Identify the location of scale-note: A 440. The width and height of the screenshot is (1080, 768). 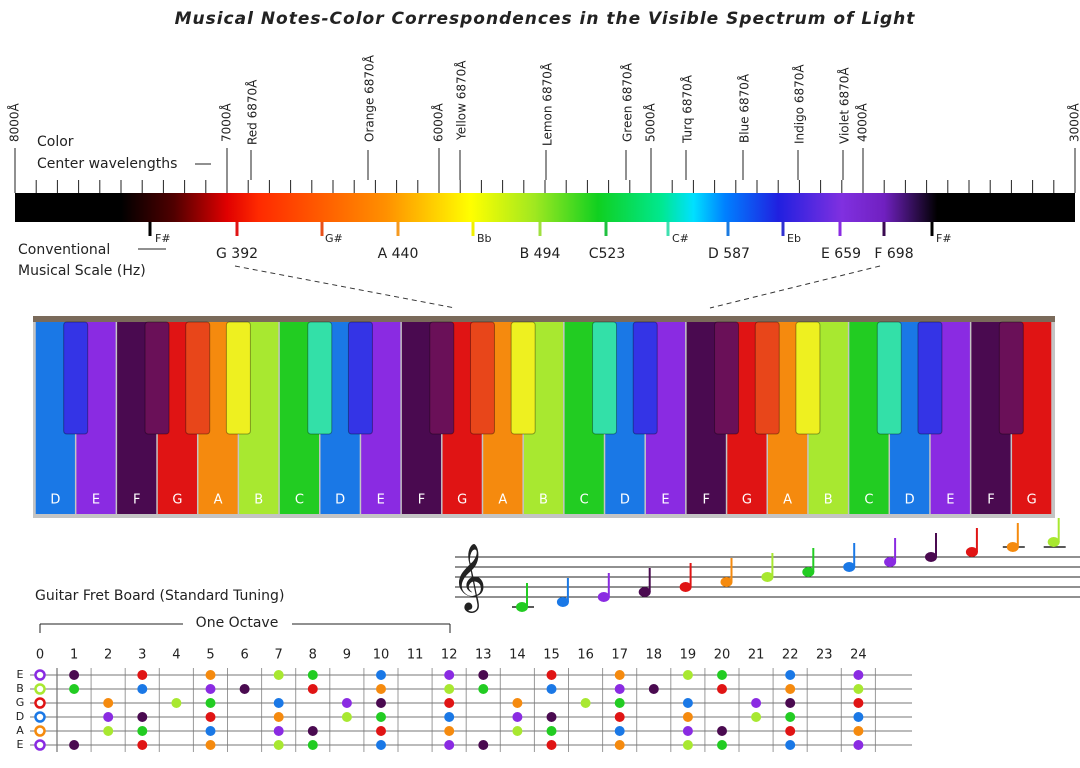
(398, 254).